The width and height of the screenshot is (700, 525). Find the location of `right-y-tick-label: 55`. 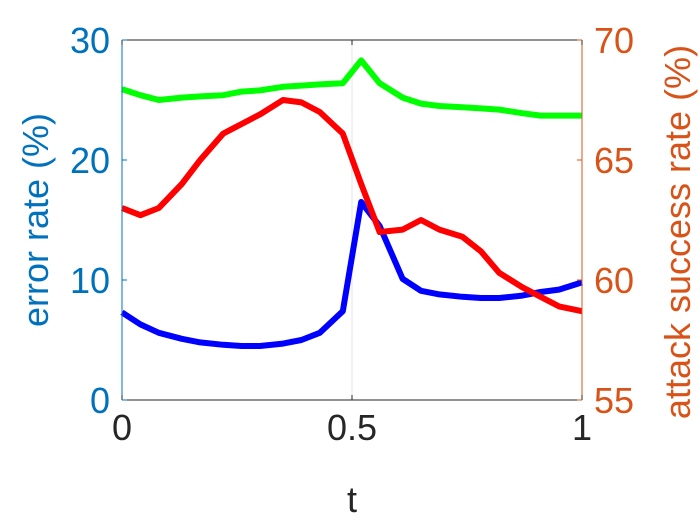

right-y-tick-label: 55 is located at coordinates (614, 400).